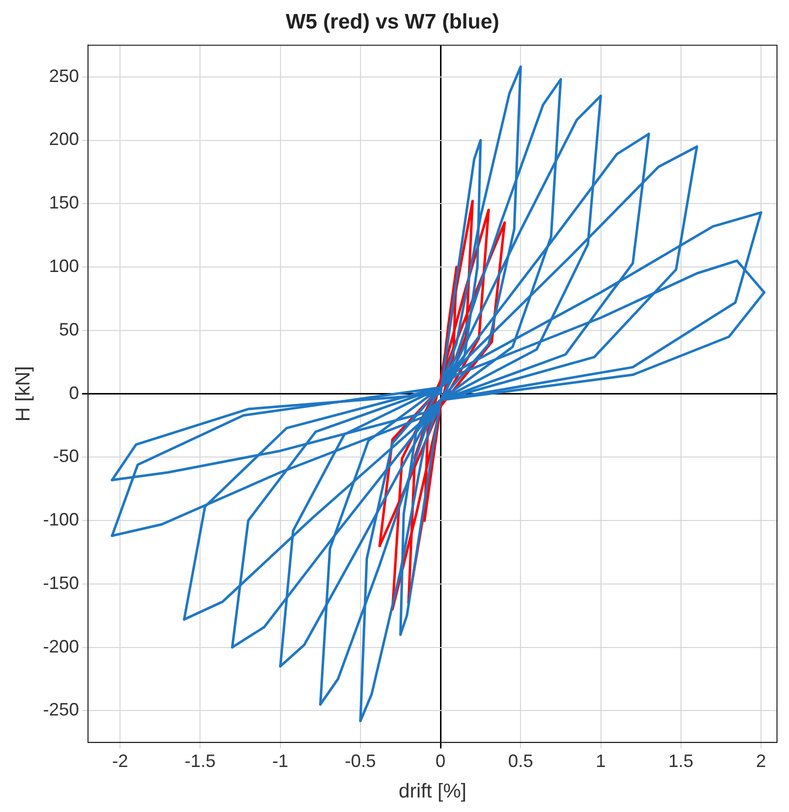 The image size is (789, 812). I want to click on x-tick-label: 0.5, so click(521, 761).